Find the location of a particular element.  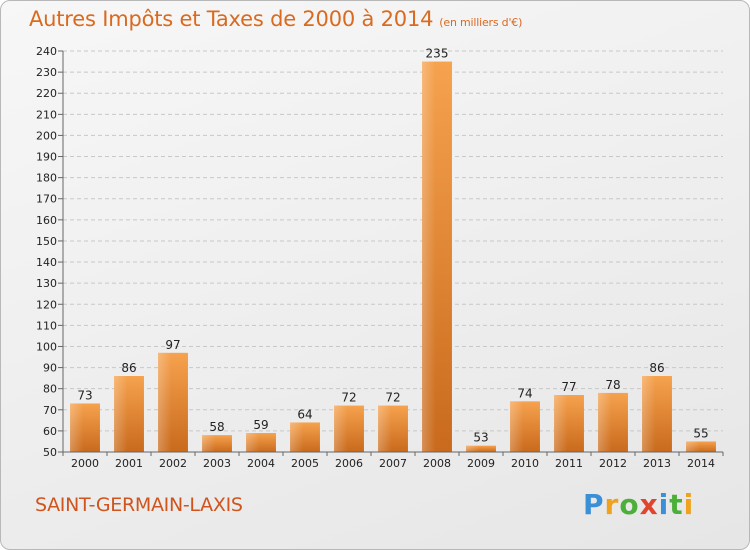

commune-name: SAINT-GERMAIN-LAXIS is located at coordinates (139, 505).